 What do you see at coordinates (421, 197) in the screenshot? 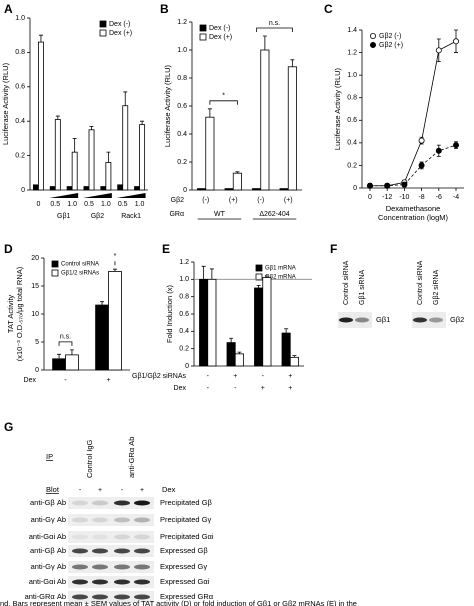
I see `x-tick-label: -8` at bounding box center [421, 197].